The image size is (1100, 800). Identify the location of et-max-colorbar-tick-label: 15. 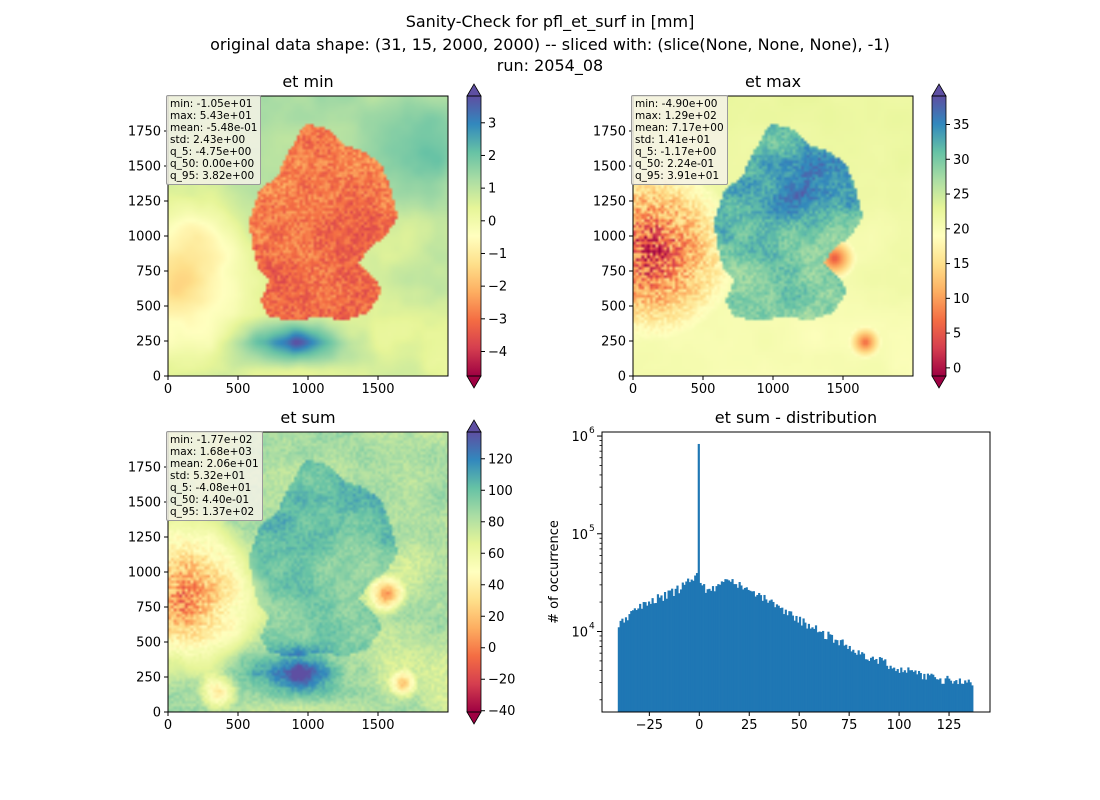
(961, 264).